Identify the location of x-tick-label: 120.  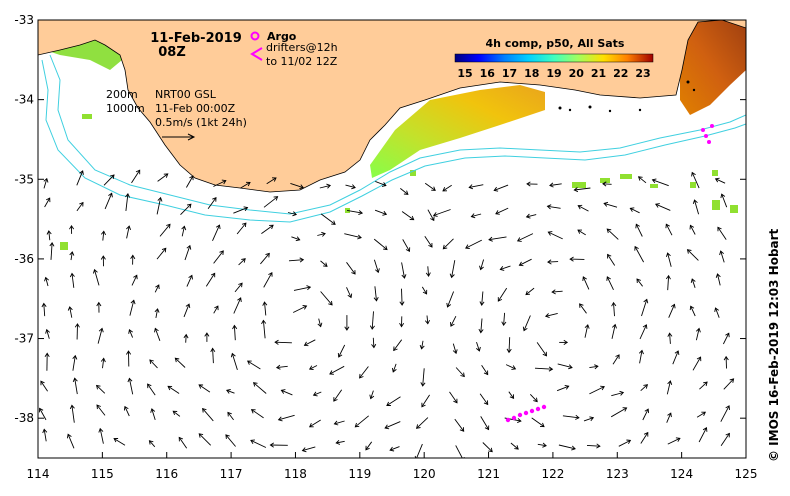
(424, 474).